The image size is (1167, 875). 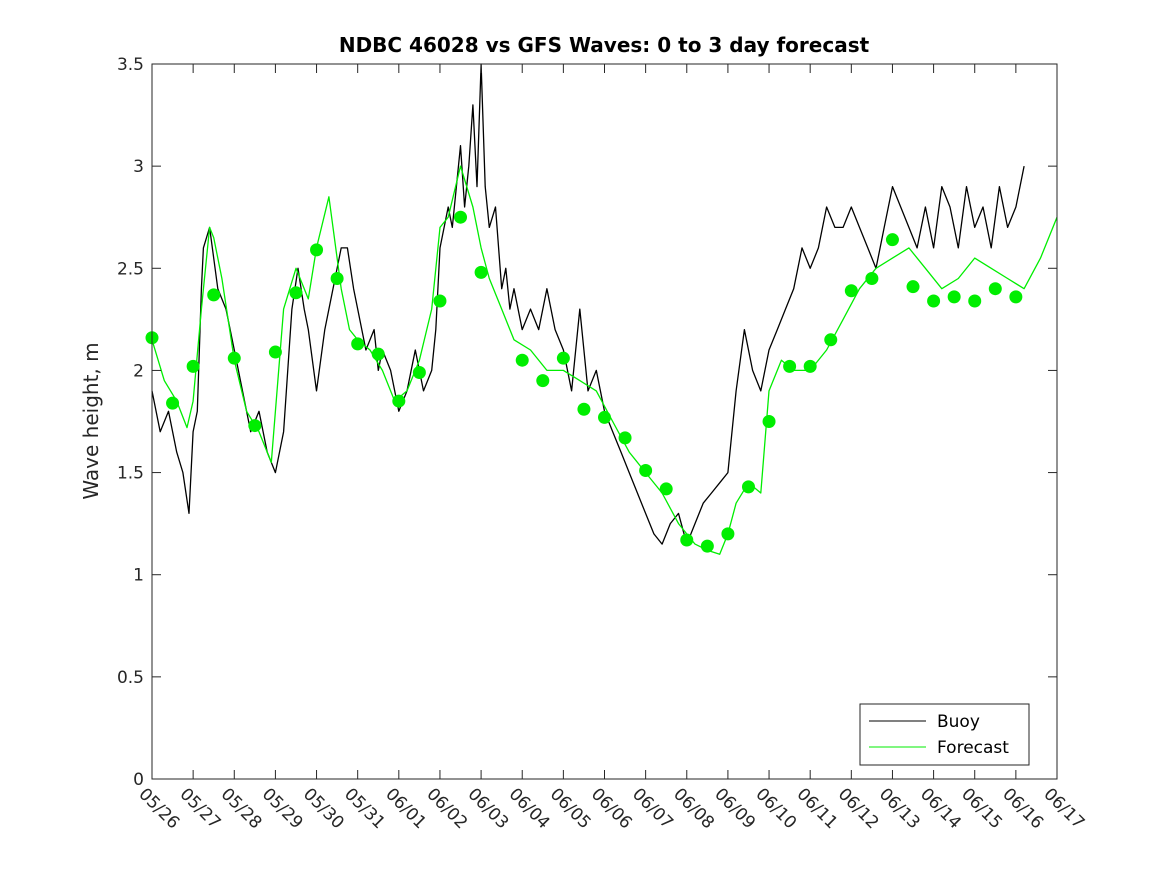 What do you see at coordinates (130, 474) in the screenshot?
I see `y-tick-label: 1.5` at bounding box center [130, 474].